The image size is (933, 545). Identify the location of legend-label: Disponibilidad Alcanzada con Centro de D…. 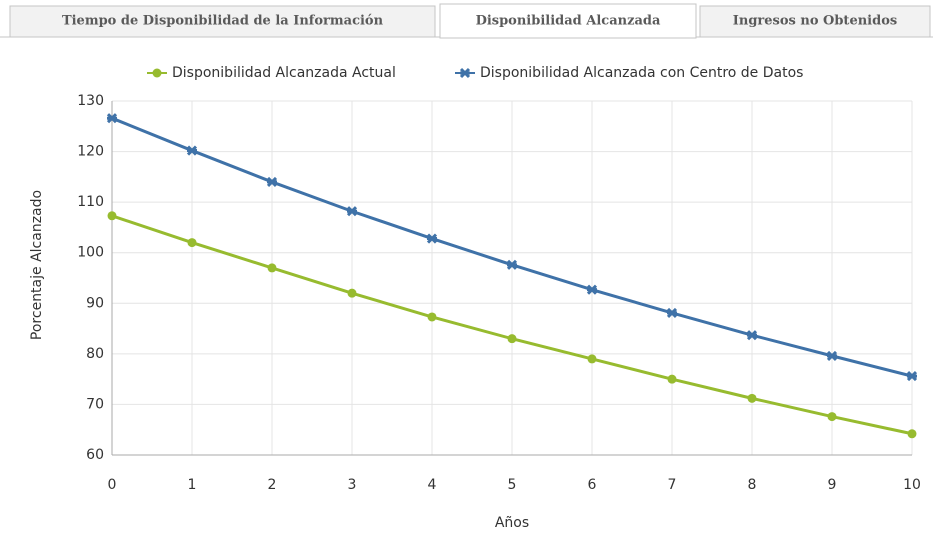
(641, 73).